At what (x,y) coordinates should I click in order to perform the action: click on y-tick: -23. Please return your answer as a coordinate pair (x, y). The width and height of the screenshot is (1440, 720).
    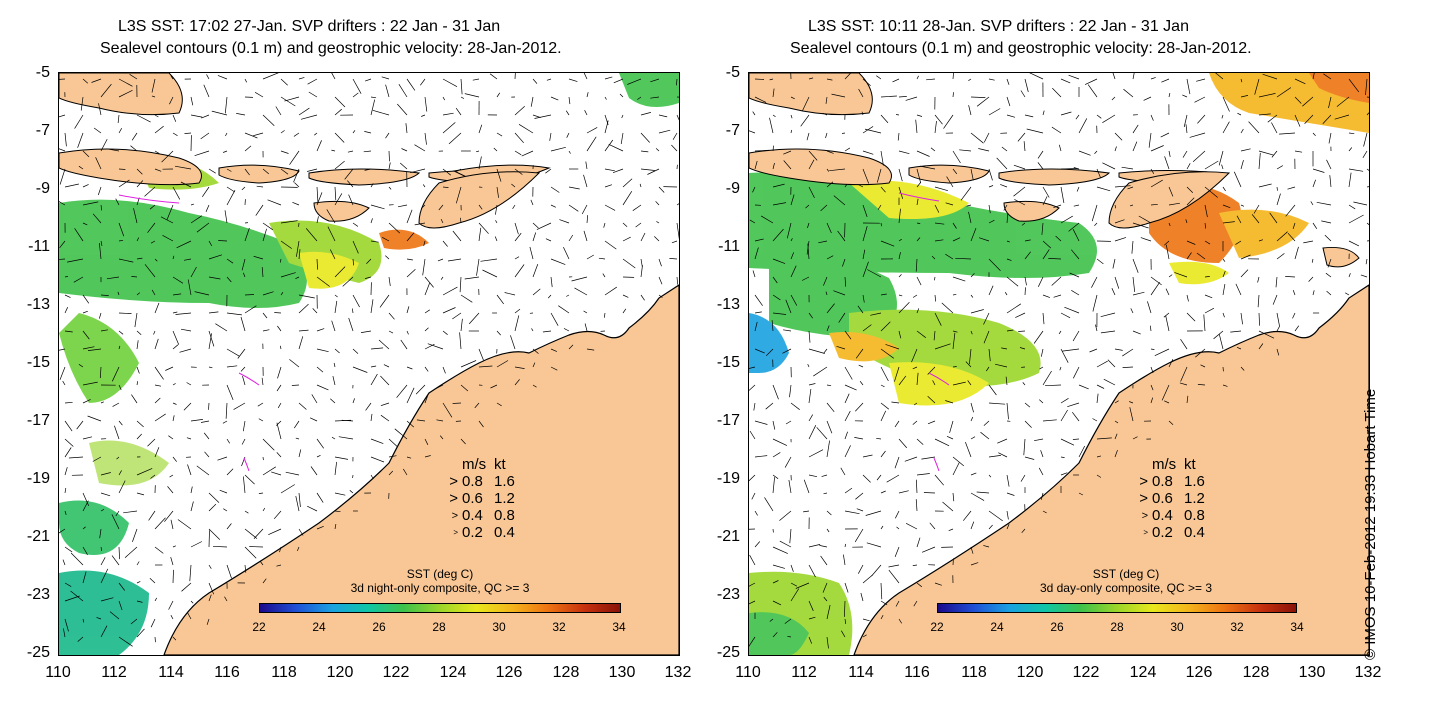
    Looking at the image, I should click on (38, 594).